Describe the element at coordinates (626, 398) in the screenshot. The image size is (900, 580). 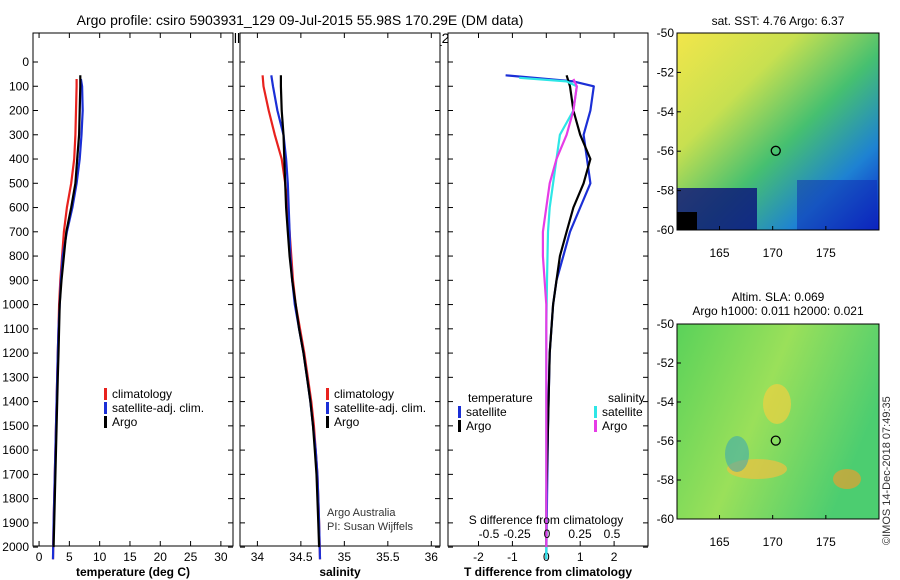
I see `legend-title-salinity: salinity` at that location.